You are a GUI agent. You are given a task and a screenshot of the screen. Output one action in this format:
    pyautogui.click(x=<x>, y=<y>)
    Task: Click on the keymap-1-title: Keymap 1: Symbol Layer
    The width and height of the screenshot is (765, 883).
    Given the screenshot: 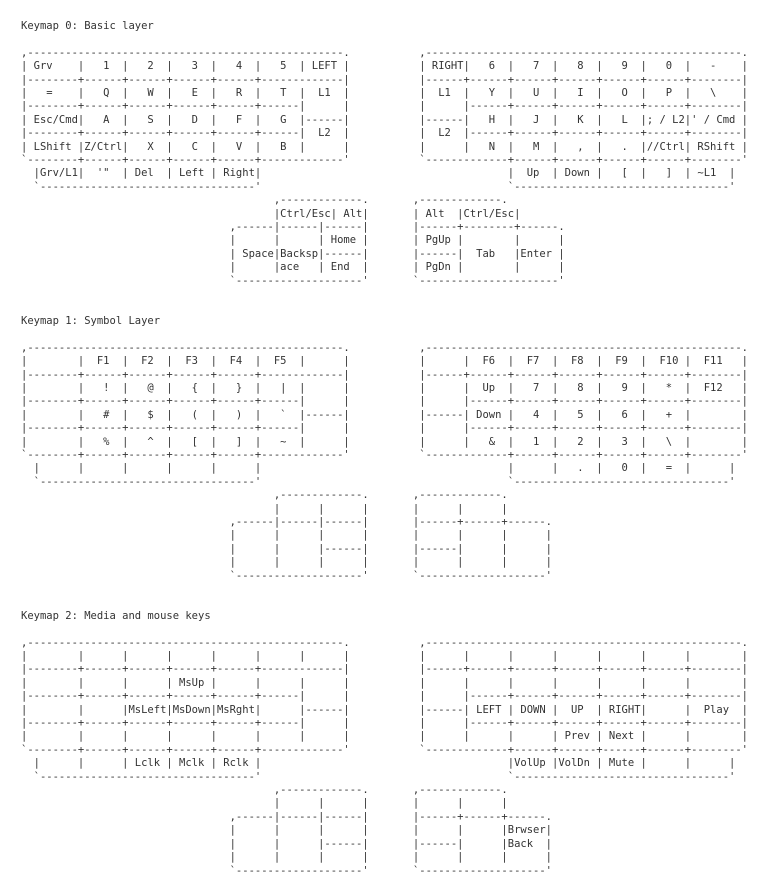 What is the action you would take?
    pyautogui.click(x=91, y=320)
    